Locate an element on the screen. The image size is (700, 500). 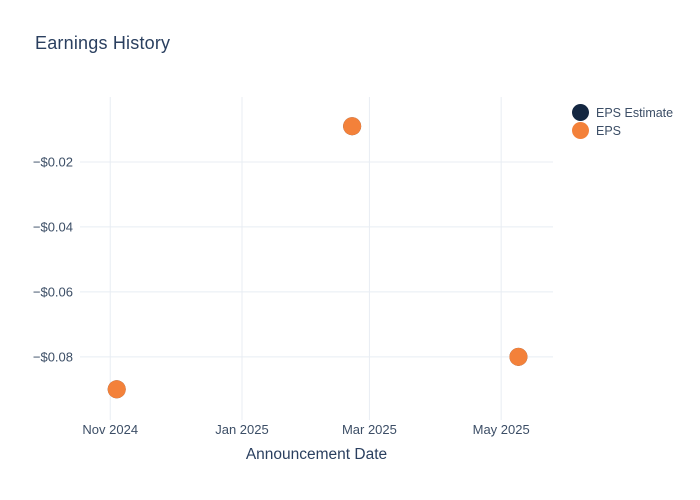
x-tick-label: Nov 2024 is located at coordinates (110, 429).